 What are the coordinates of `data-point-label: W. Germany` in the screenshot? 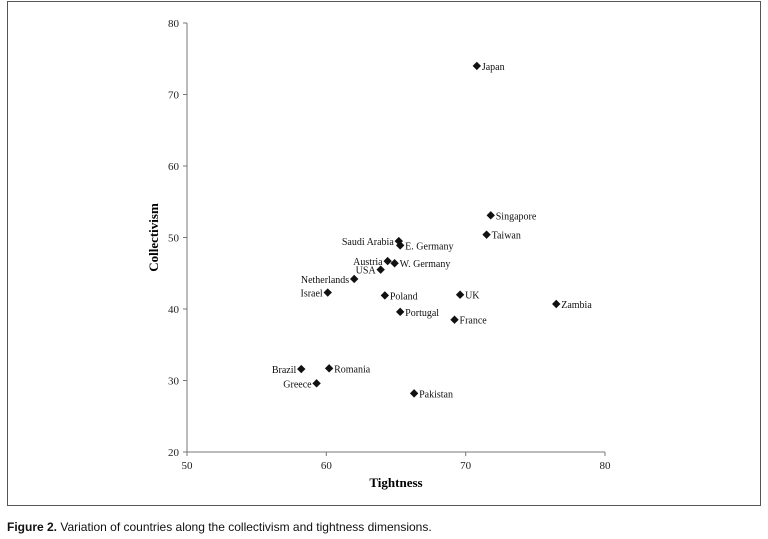 It's located at (425, 264).